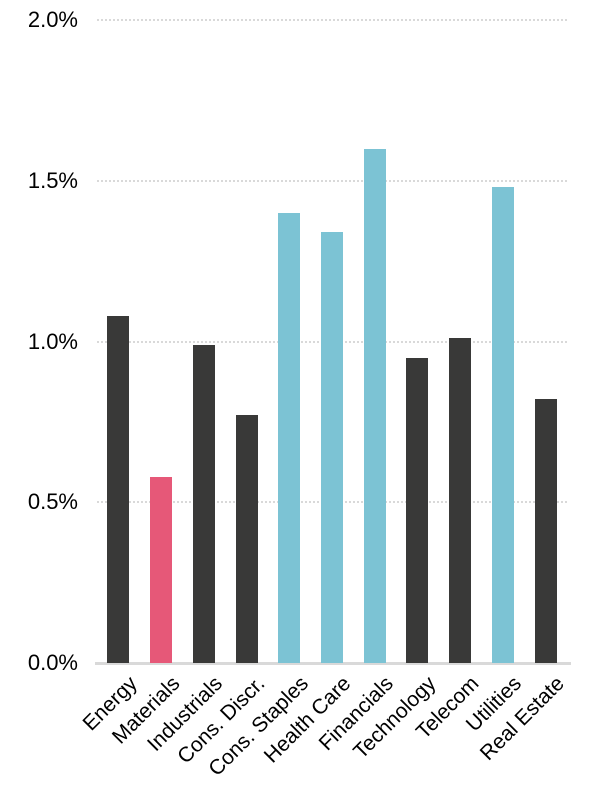 The image size is (600, 810). I want to click on bar-real-estate, so click(545, 531).